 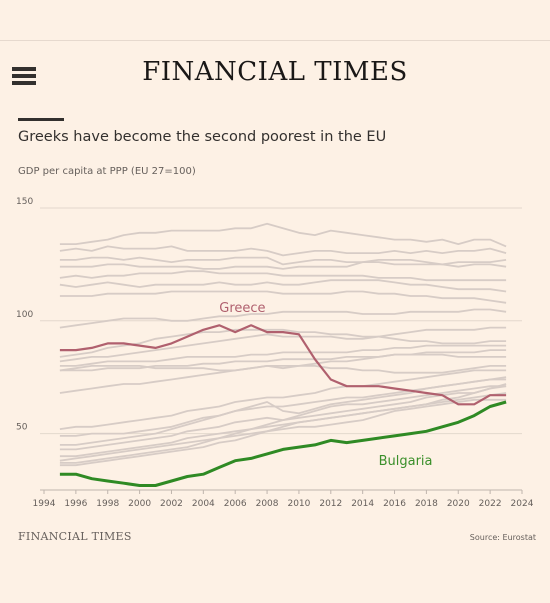 What do you see at coordinates (426, 504) in the screenshot?
I see `x-tick-label: 2018` at bounding box center [426, 504].